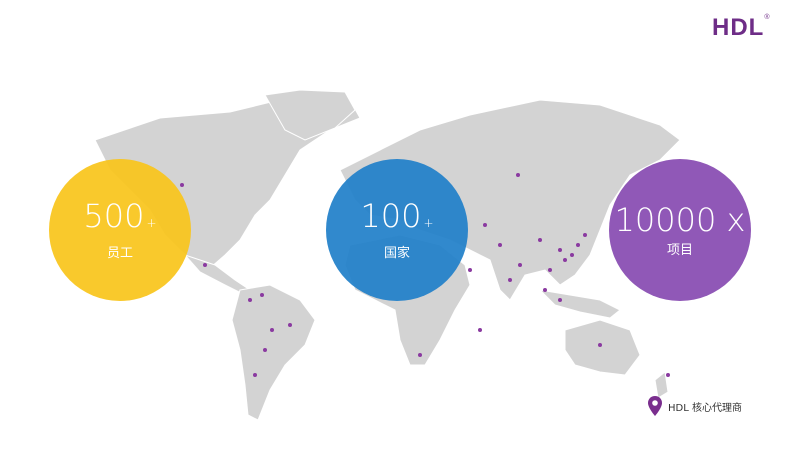 This screenshot has height=450, width=800. I want to click on stat-employees: 500 + 员工, so click(120, 230).